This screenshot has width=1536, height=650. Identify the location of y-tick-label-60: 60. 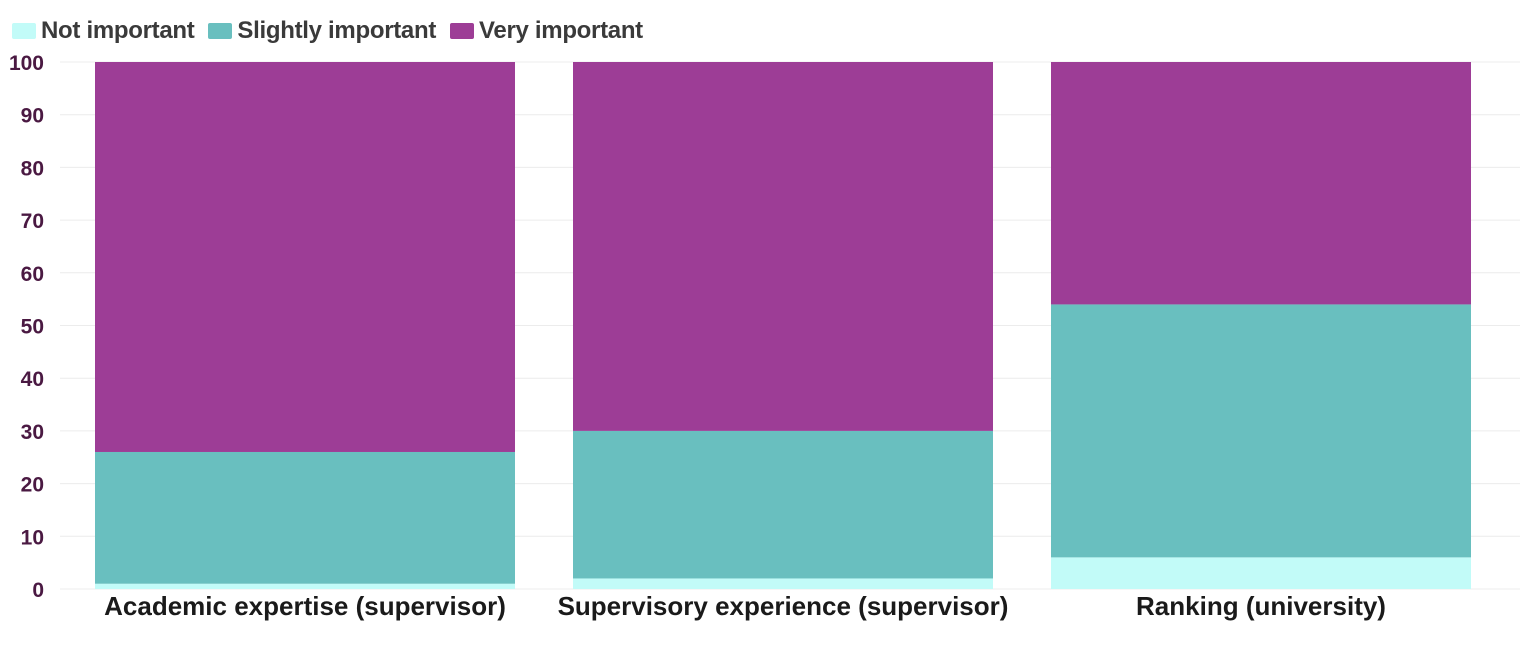
(32, 274).